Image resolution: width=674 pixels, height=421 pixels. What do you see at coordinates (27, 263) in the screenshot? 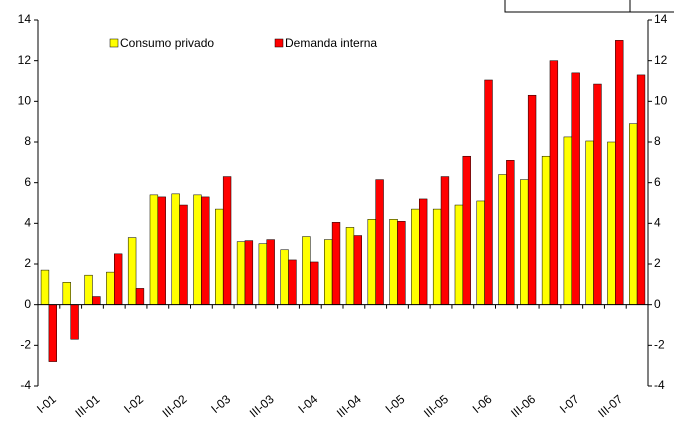
I see `y-tick-label: 2` at bounding box center [27, 263].